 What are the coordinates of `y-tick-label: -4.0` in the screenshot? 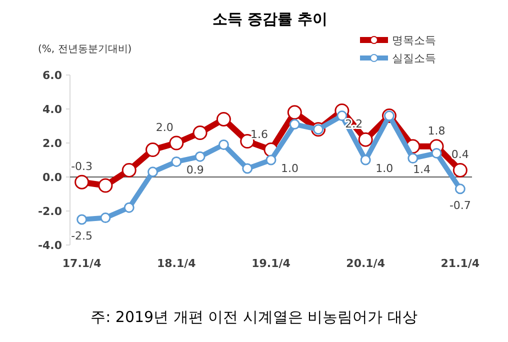 It's located at (50, 245).